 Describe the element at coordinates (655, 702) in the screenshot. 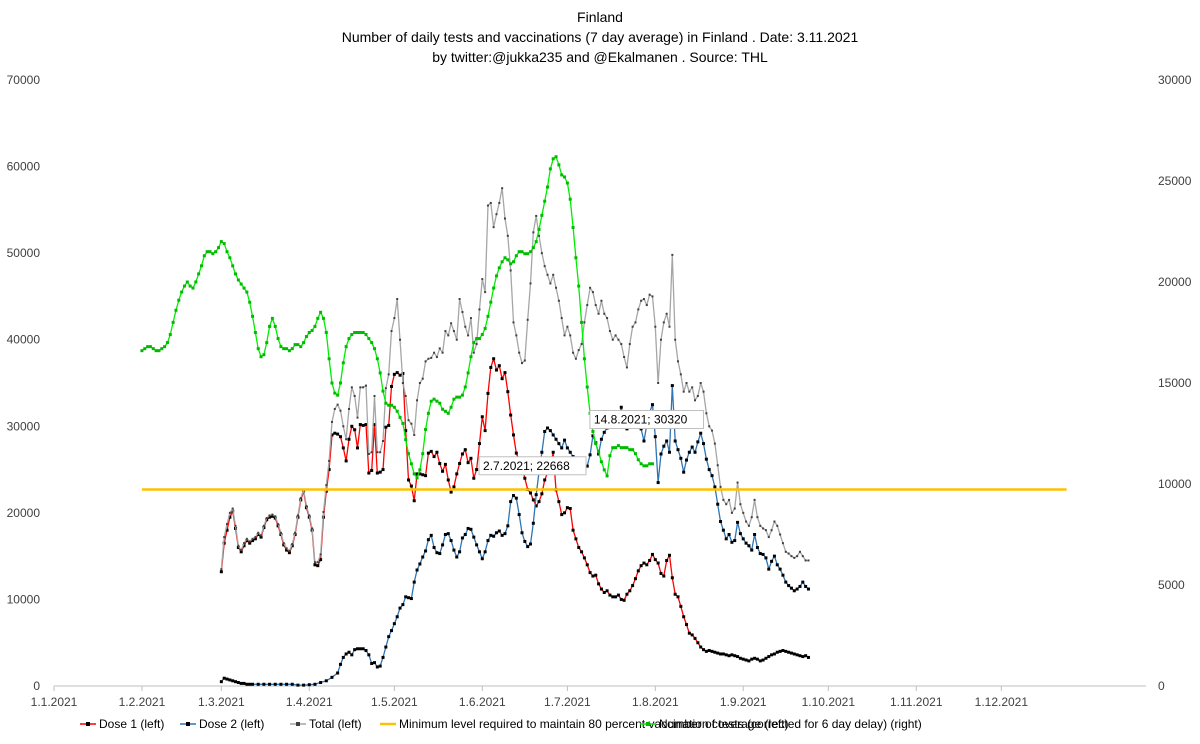

I see `x-tick-label: 1.8.2021` at that location.